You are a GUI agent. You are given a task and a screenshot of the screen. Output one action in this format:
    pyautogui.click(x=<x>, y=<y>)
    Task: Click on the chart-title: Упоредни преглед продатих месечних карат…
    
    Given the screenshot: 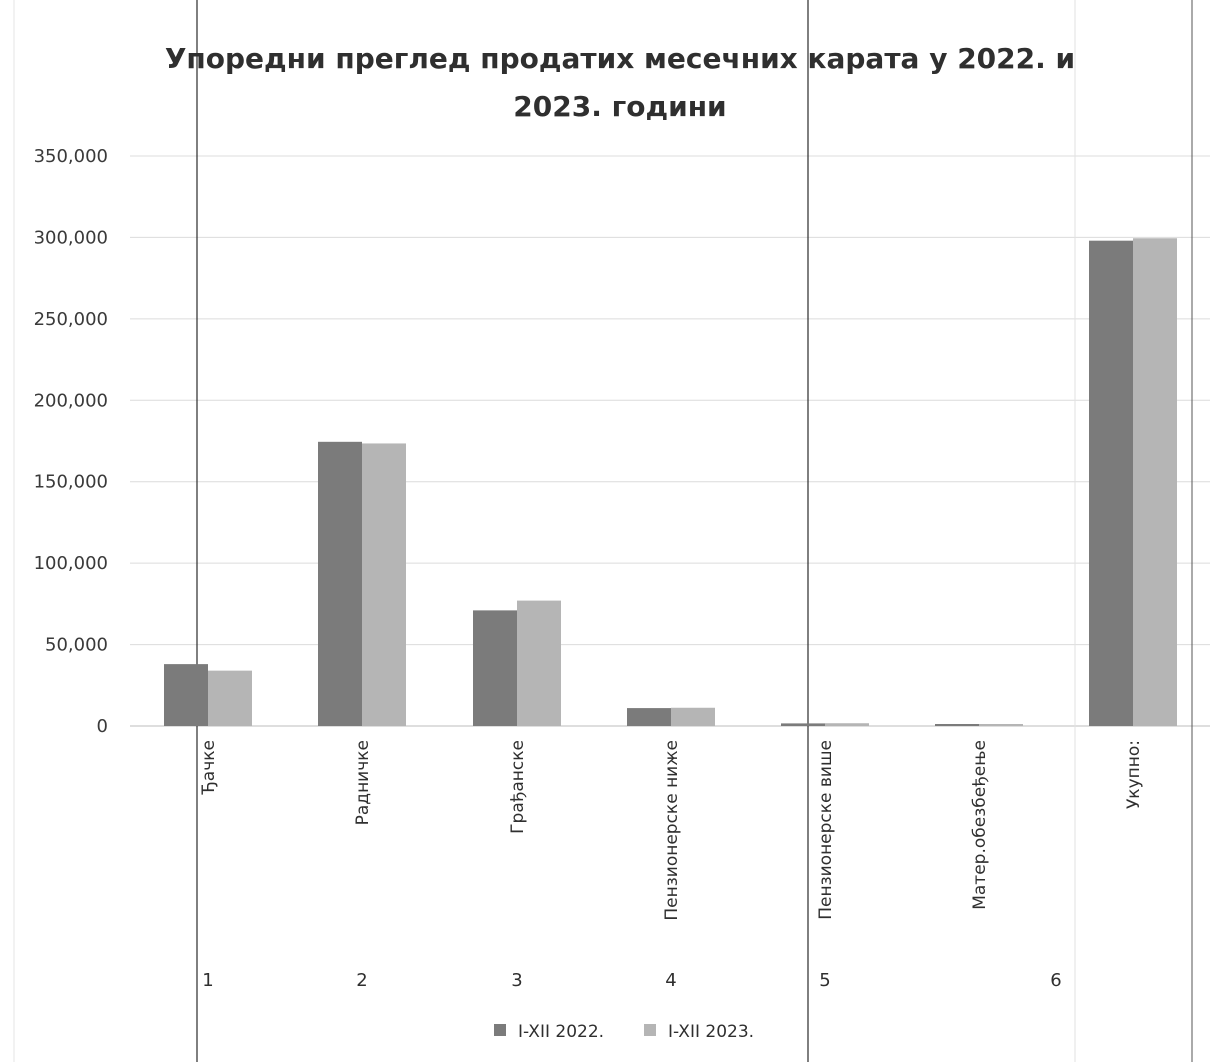 What is the action you would take?
    pyautogui.click(x=620, y=82)
    